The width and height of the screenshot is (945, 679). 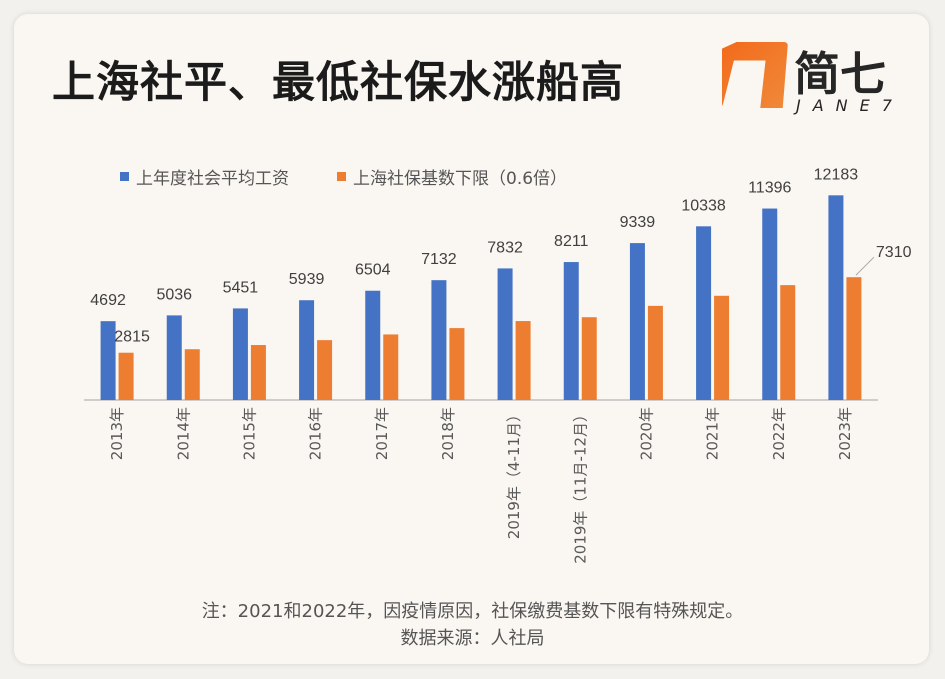 I want to click on tick-label-0: 2013年, so click(x=117, y=433).